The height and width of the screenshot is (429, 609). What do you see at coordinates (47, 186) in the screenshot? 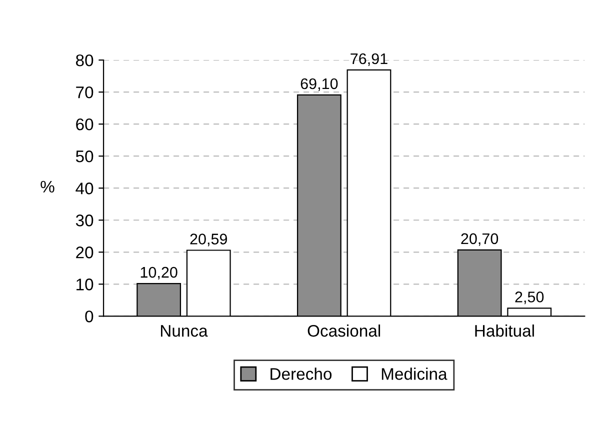
I see `y-axis-title: %` at bounding box center [47, 186].